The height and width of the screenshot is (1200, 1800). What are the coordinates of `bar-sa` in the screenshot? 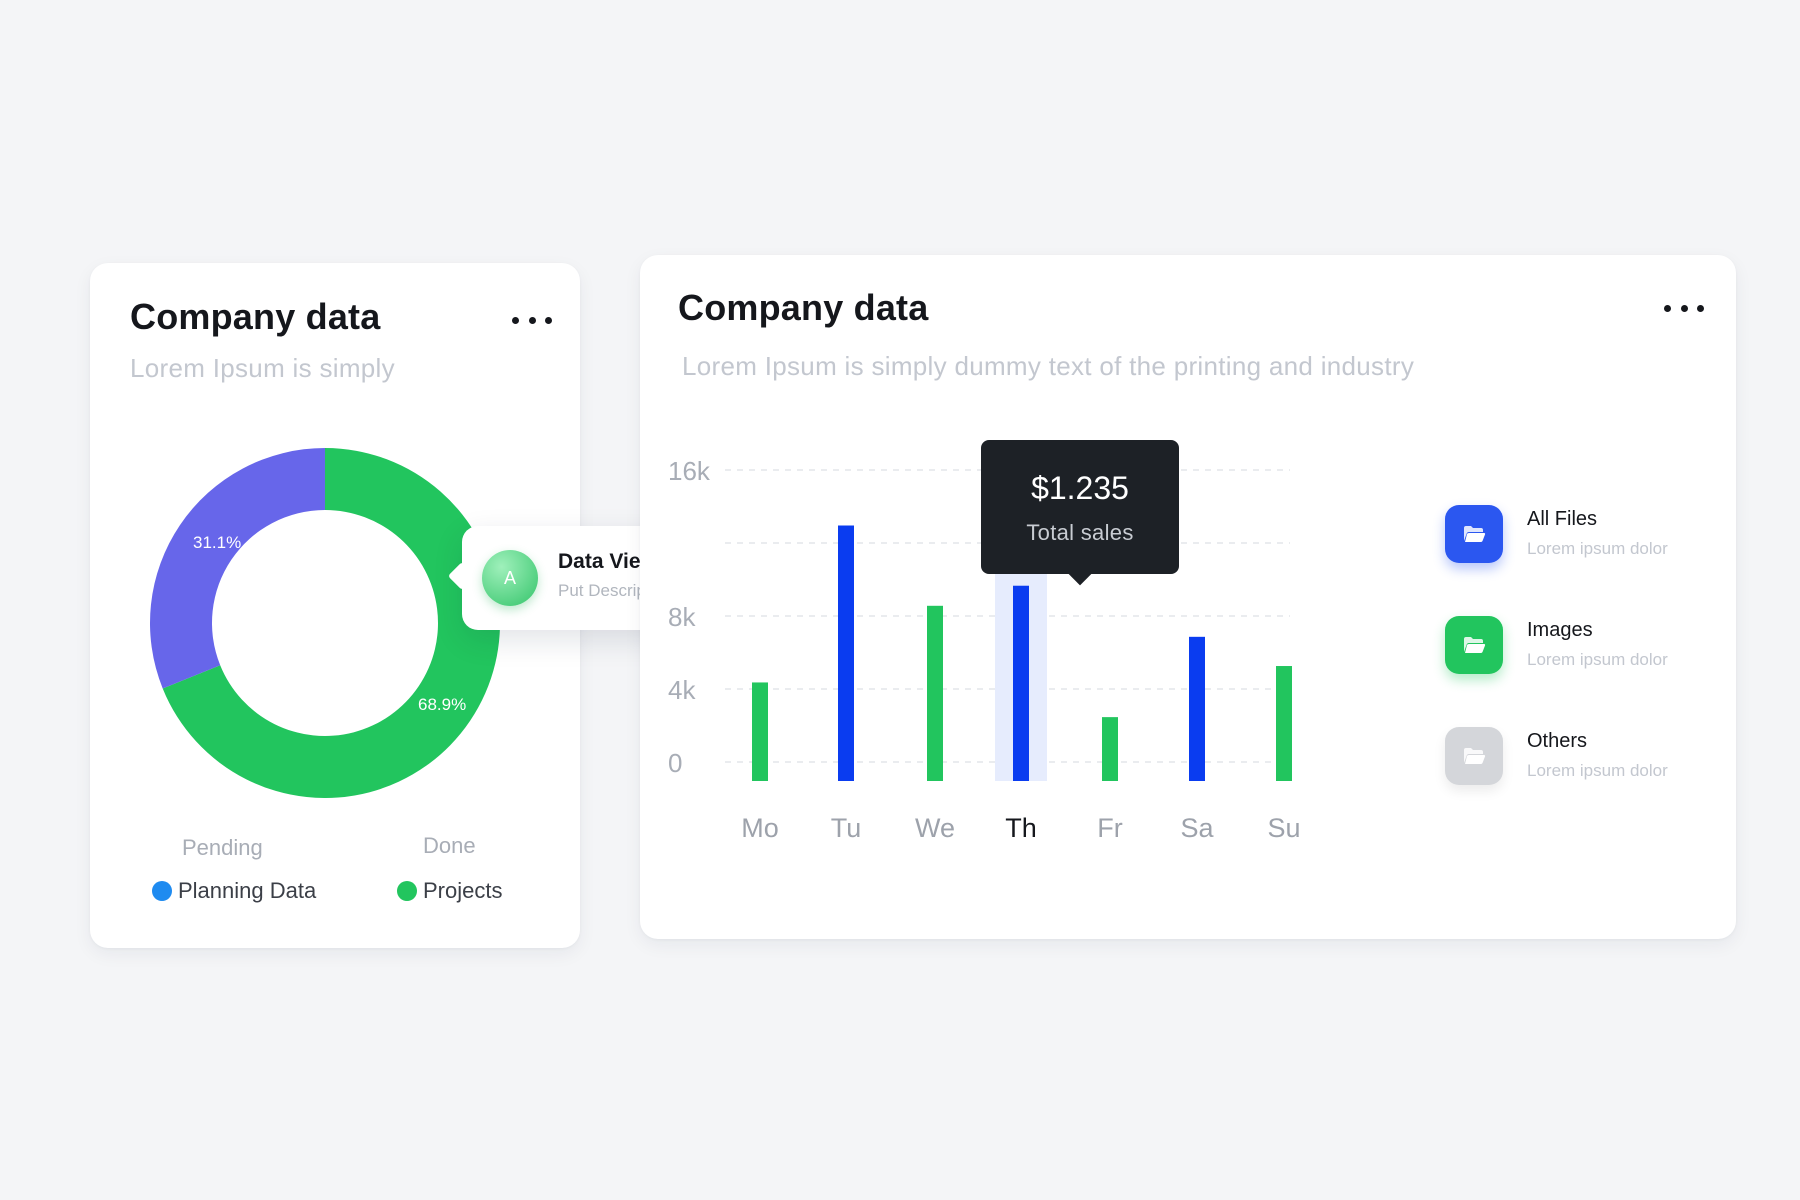 It's located at (1197, 708).